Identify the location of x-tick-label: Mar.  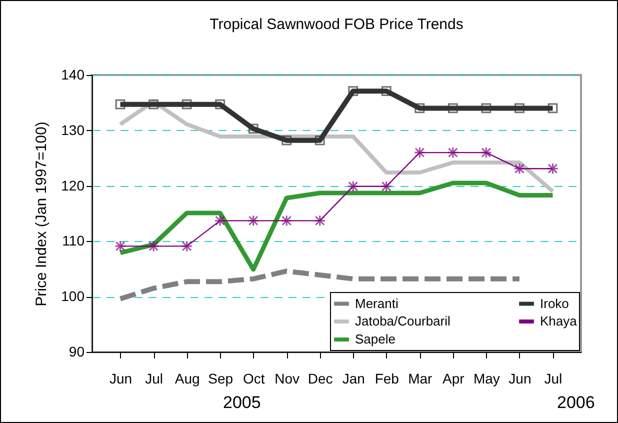
(420, 378).